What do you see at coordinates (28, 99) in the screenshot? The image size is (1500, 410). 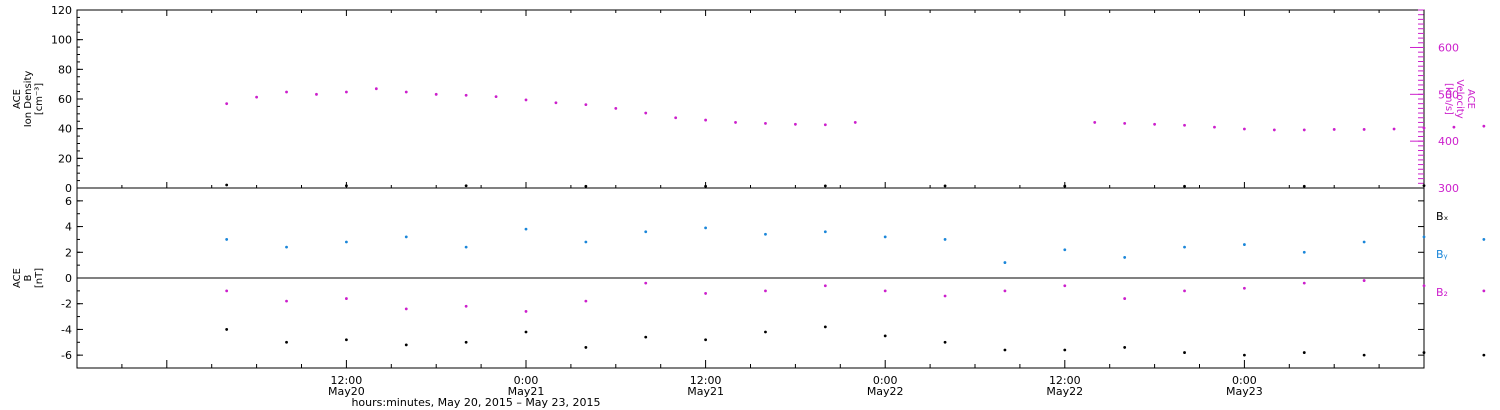 I see `y-axis-title-line: Ion Density` at bounding box center [28, 99].